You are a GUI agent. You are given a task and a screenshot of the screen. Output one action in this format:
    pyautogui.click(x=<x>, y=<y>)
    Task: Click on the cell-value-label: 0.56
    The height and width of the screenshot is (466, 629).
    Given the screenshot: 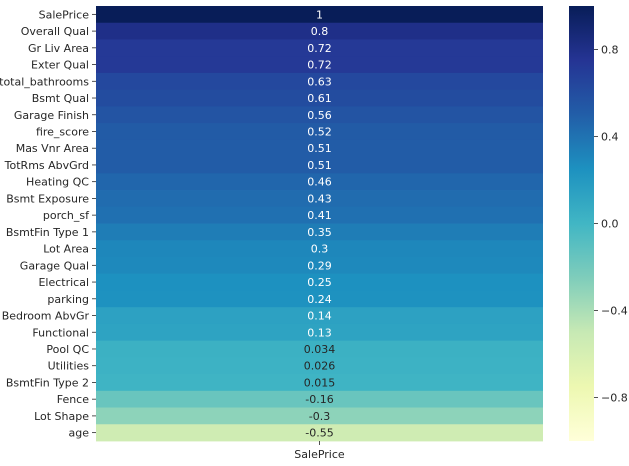 What is the action you would take?
    pyautogui.click(x=319, y=115)
    